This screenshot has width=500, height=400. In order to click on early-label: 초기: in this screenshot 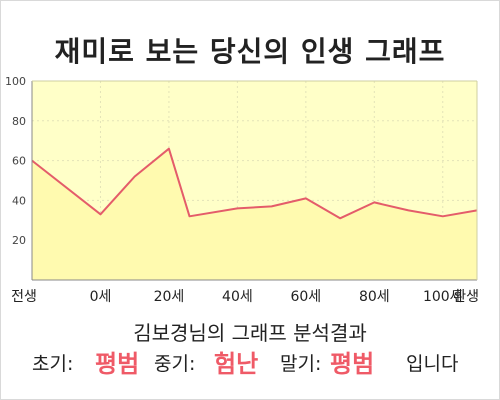, I will do `click(53, 364)`.